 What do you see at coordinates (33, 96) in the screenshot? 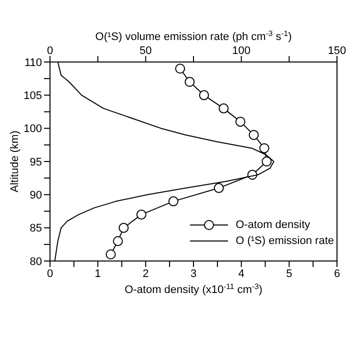
I see `y-tick-label: 105` at bounding box center [33, 96].